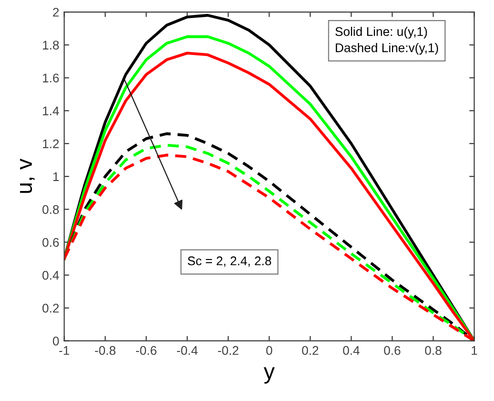 Image resolution: width=494 pixels, height=401 pixels. Describe the element at coordinates (64, 350) in the screenshot. I see `x-tick-label: -1` at that location.